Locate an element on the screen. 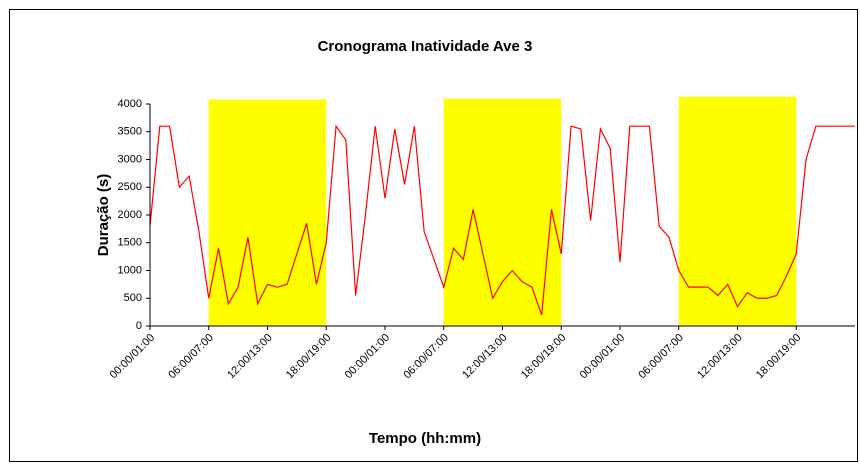  y-tick-label: 2000 is located at coordinates (130, 215).